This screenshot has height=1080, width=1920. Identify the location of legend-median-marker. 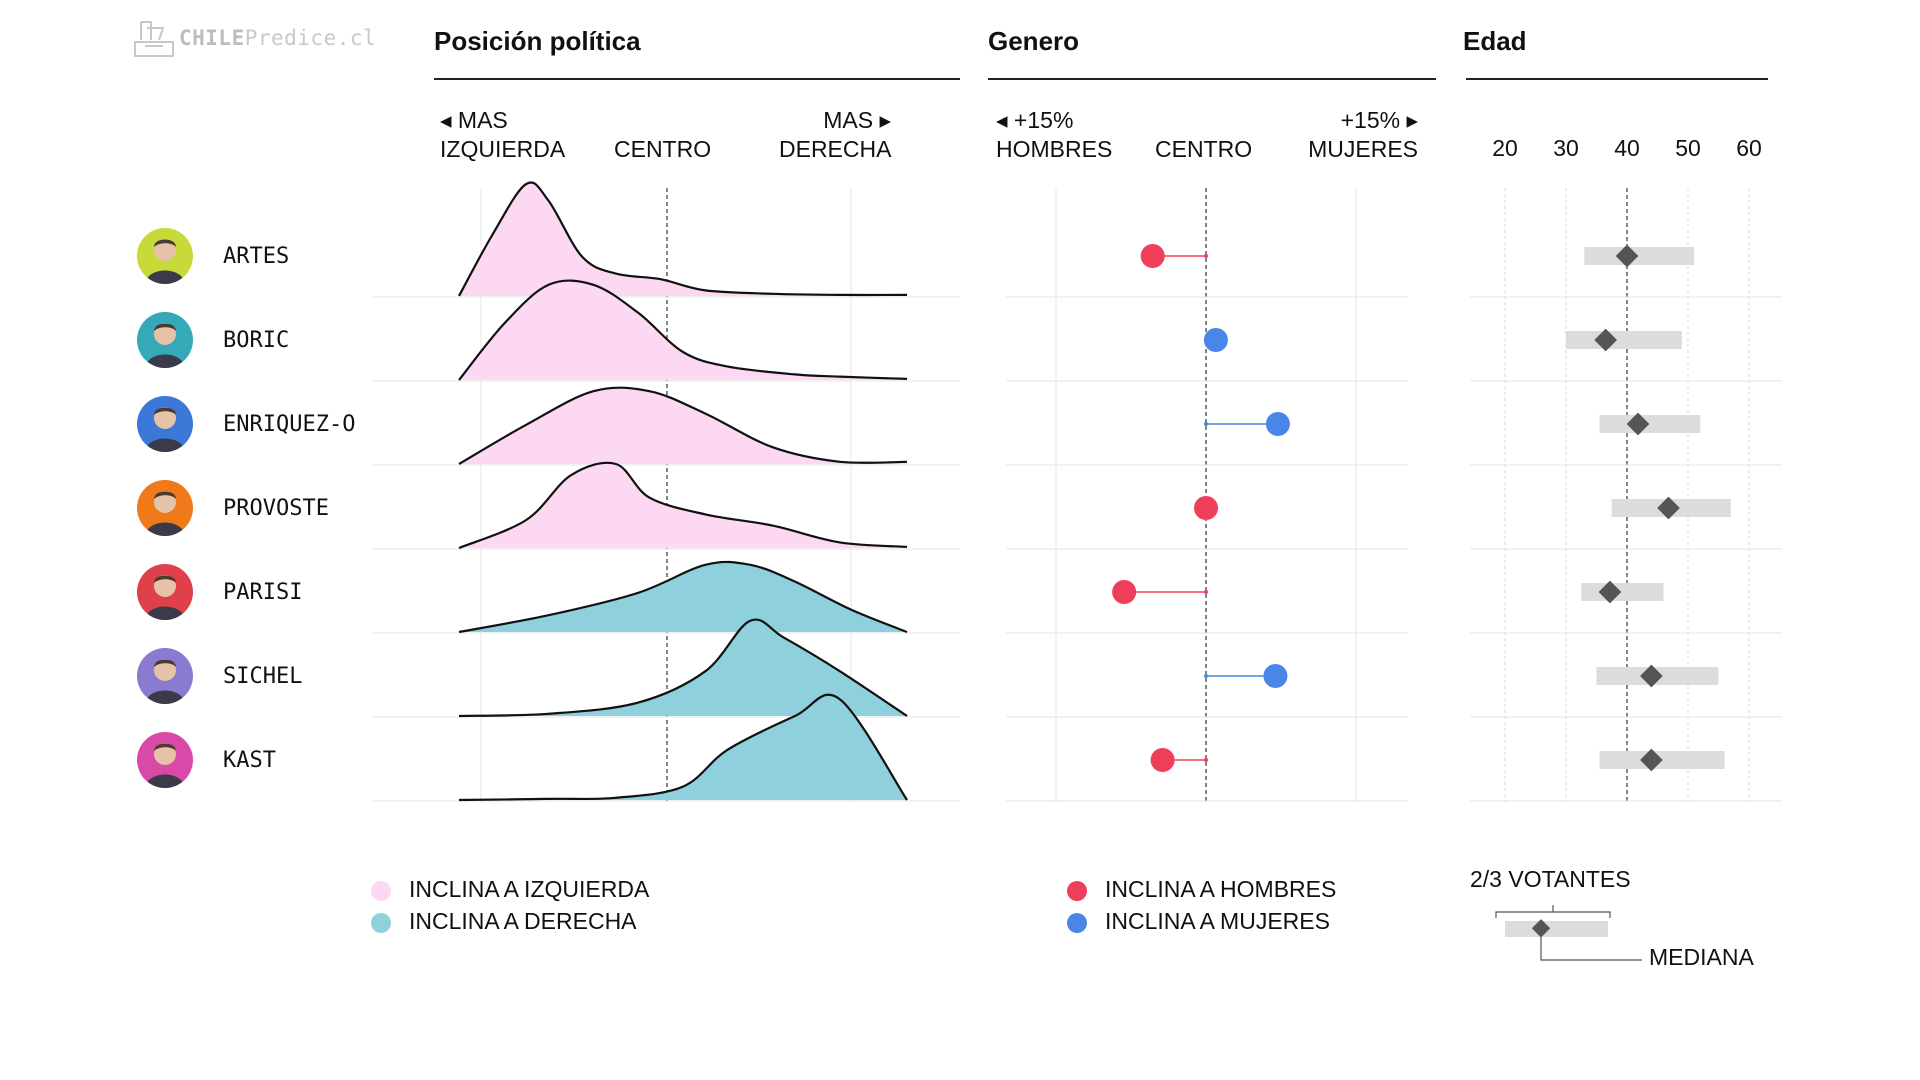
(1541, 928).